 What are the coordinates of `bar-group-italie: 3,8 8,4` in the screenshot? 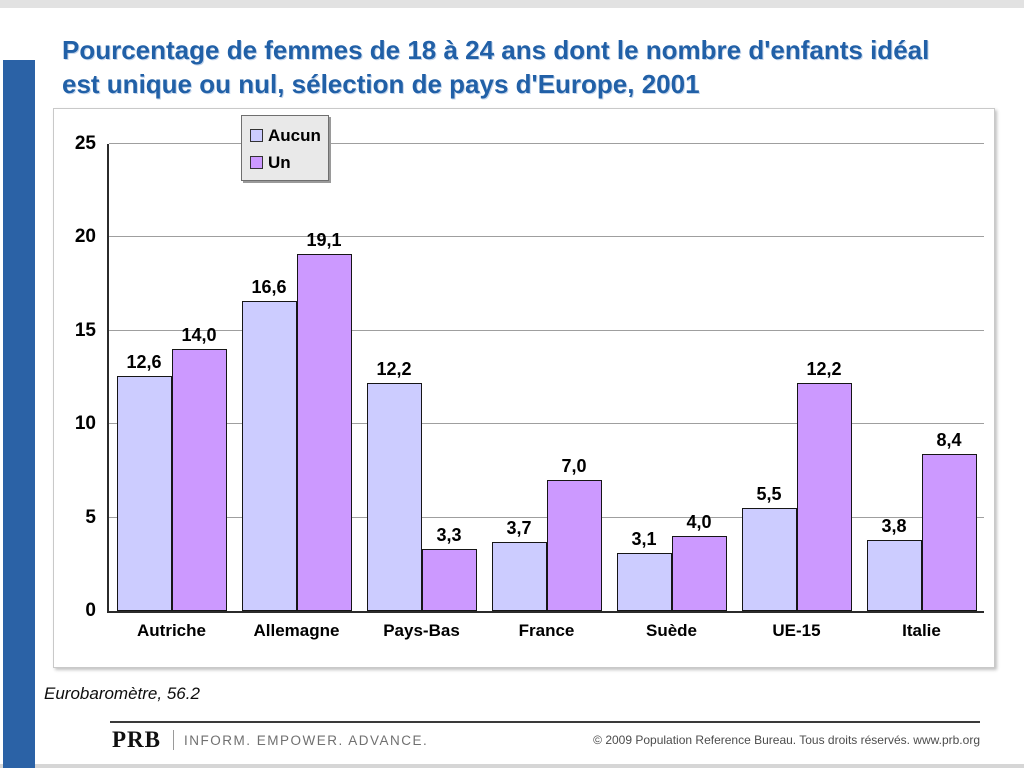 It's located at (921, 377).